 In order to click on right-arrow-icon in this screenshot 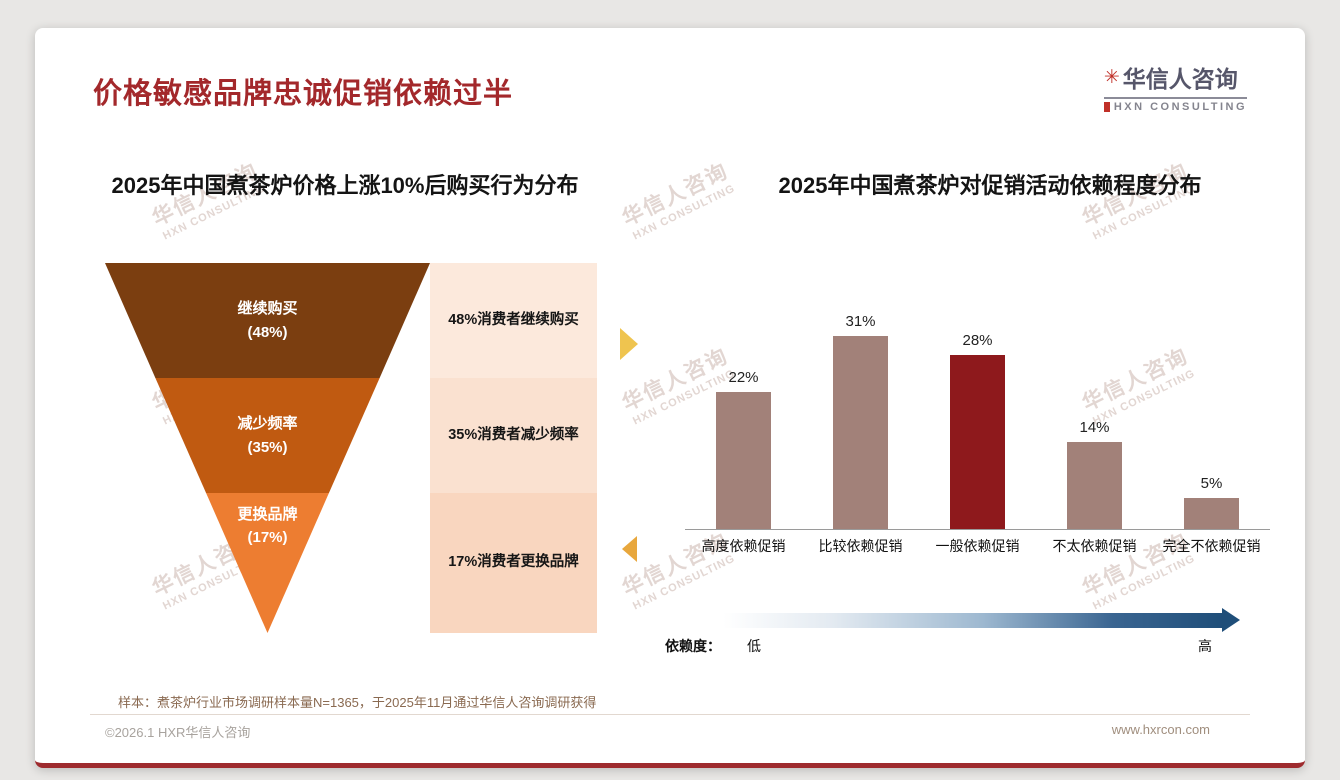, I will do `click(629, 344)`.